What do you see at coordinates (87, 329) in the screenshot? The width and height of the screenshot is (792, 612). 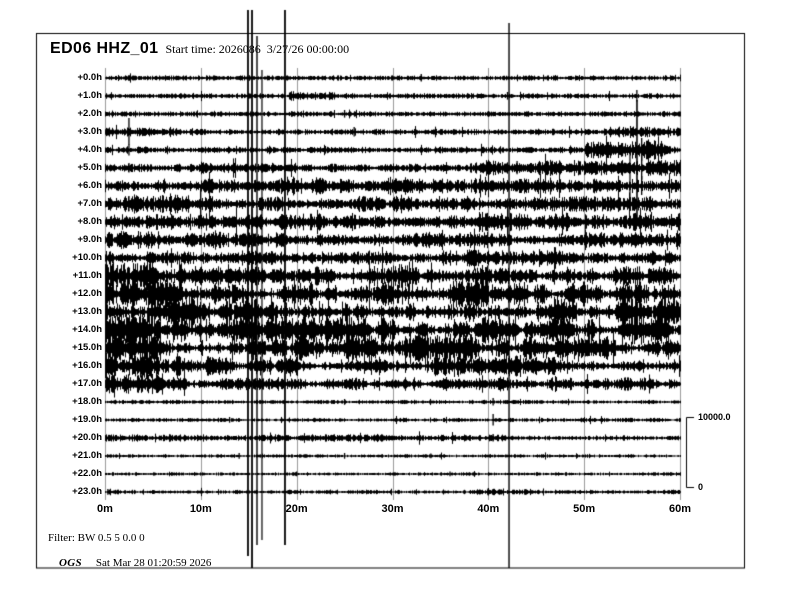 I see `hour-label: +14.0h` at bounding box center [87, 329].